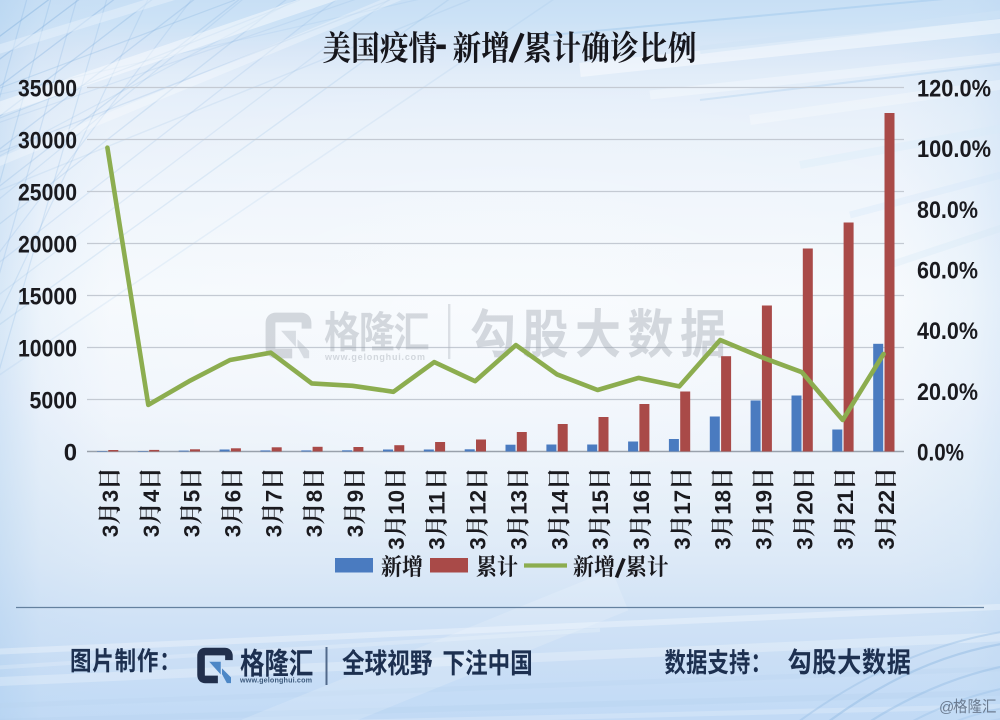  What do you see at coordinates (641, 502) in the screenshot?
I see `svg-text: 16` at bounding box center [641, 502].